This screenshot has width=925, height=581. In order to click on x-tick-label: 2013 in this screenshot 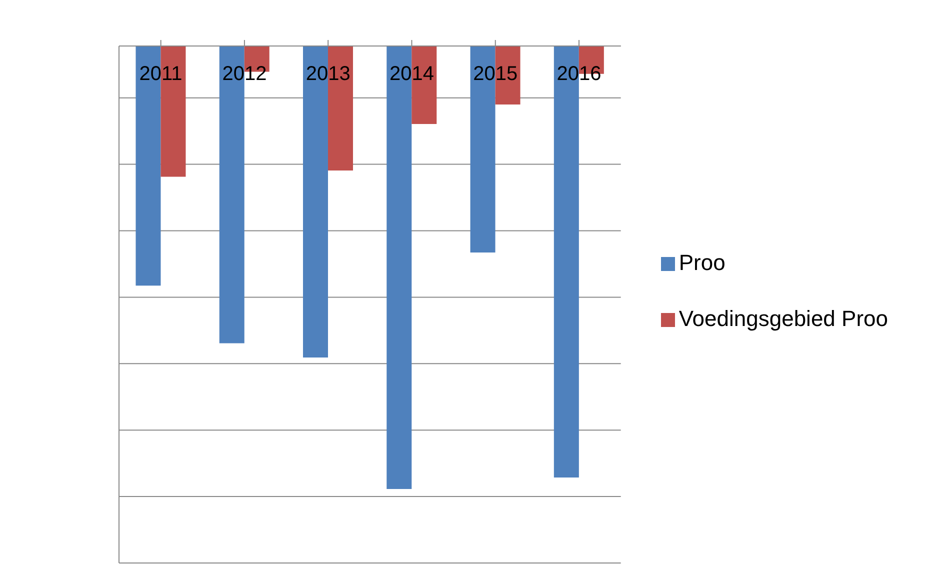, I will do `click(328, 74)`.